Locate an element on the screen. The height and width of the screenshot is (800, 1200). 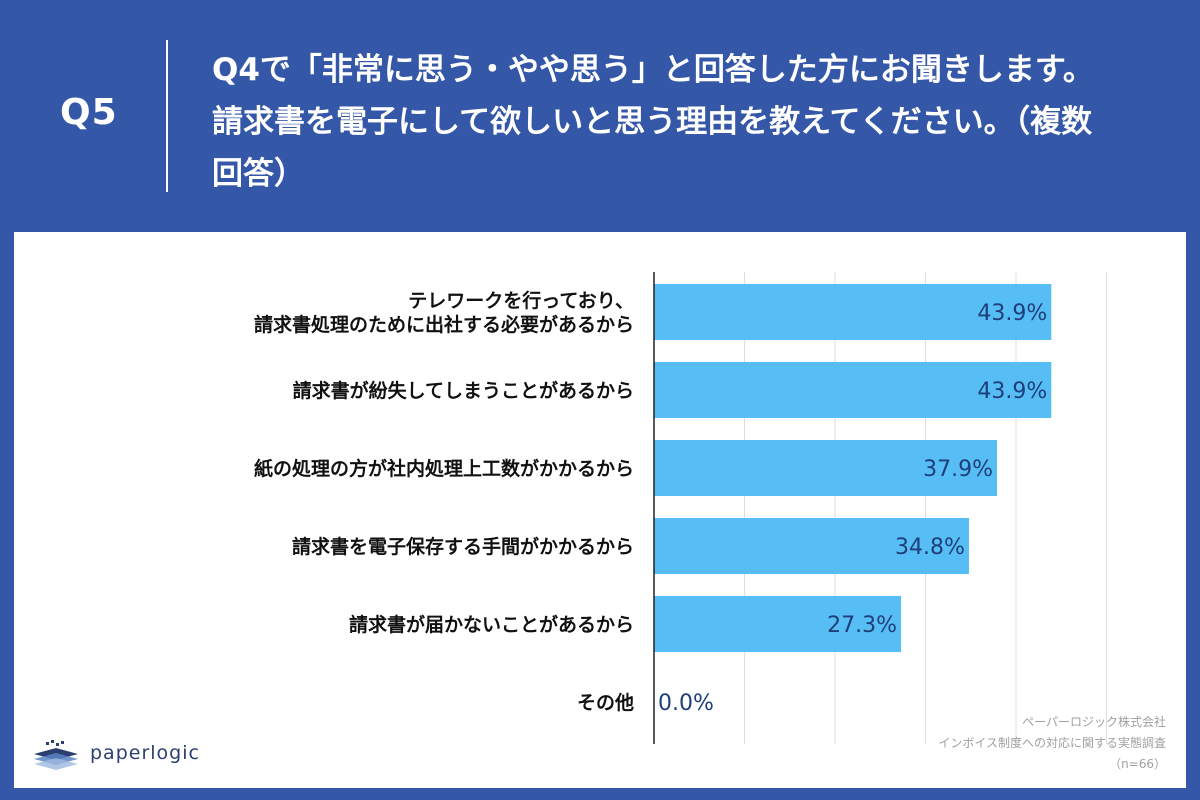
category-label: 請求書が紛失してしまうことがあるから is located at coordinates (463, 390).